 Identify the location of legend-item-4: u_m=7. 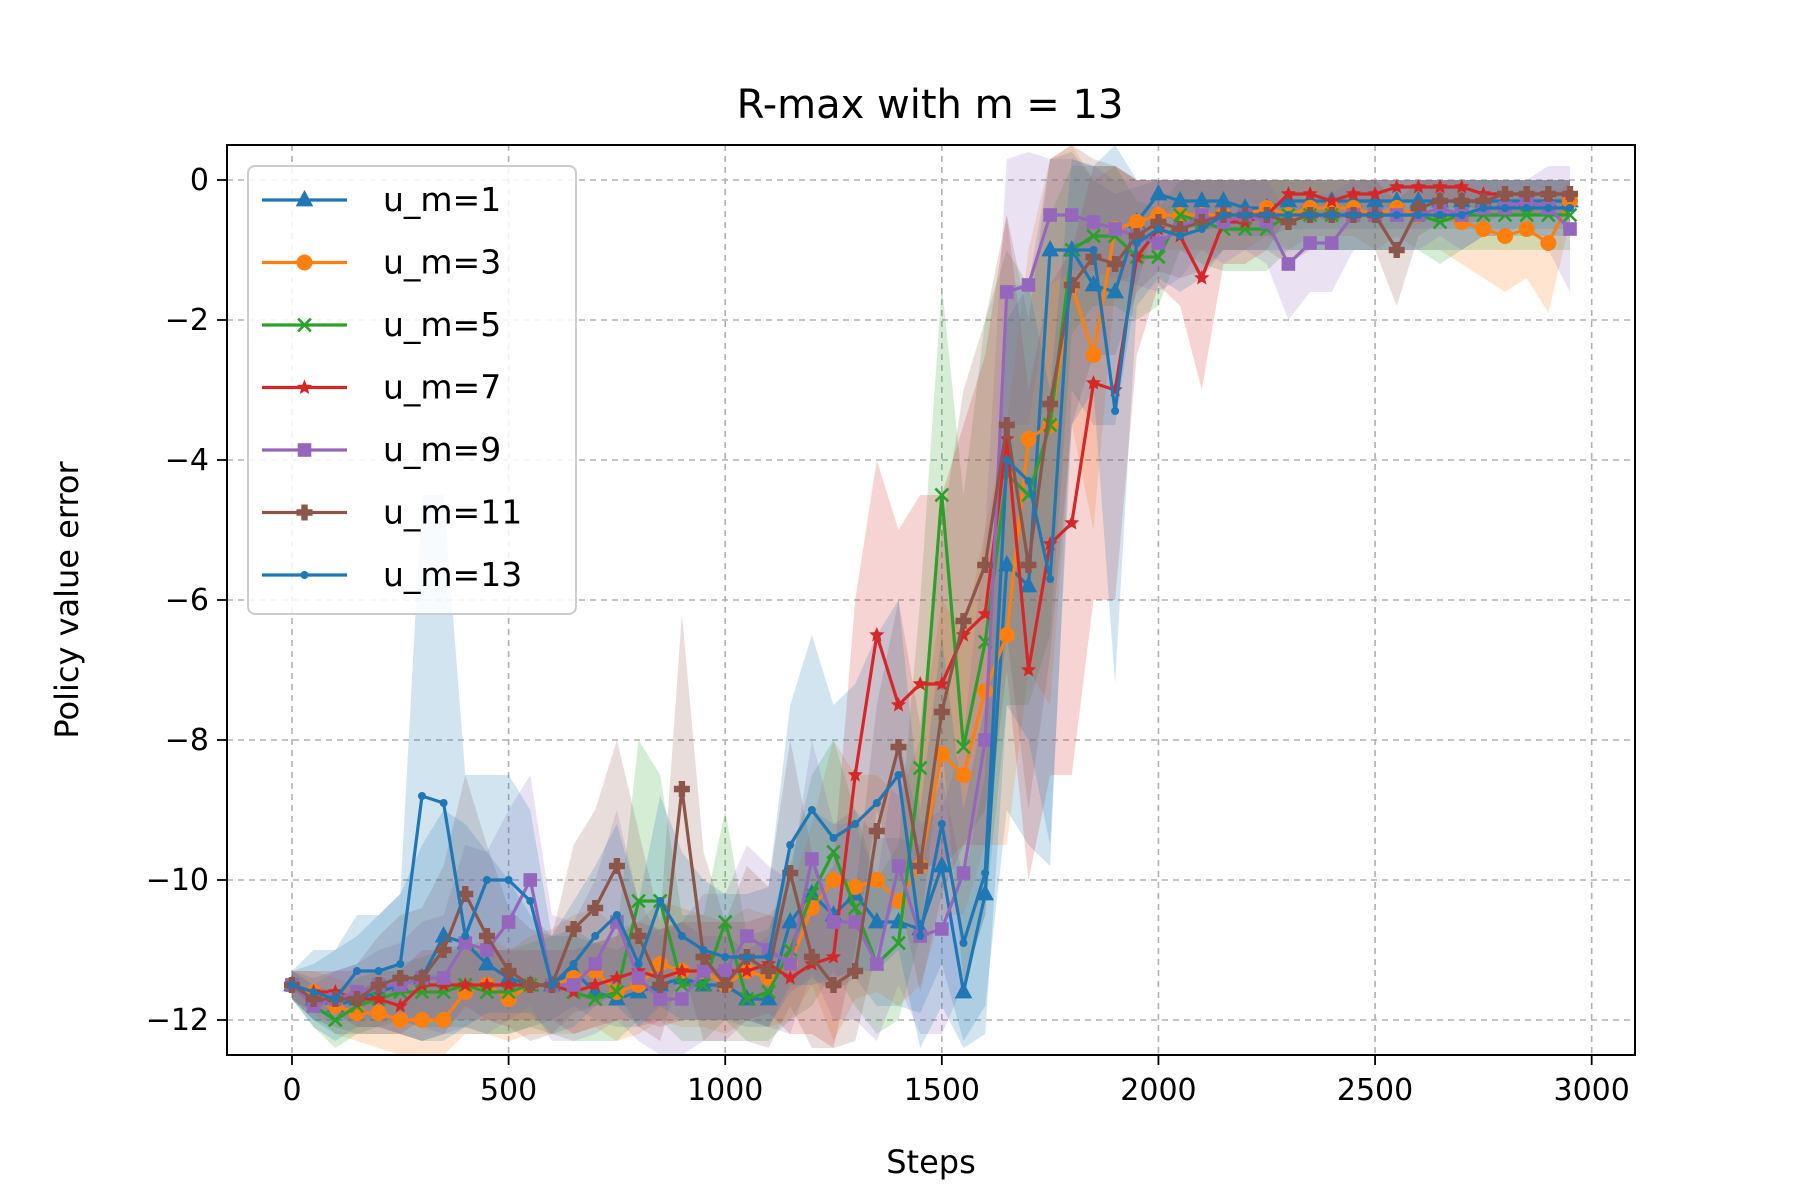
(381, 387).